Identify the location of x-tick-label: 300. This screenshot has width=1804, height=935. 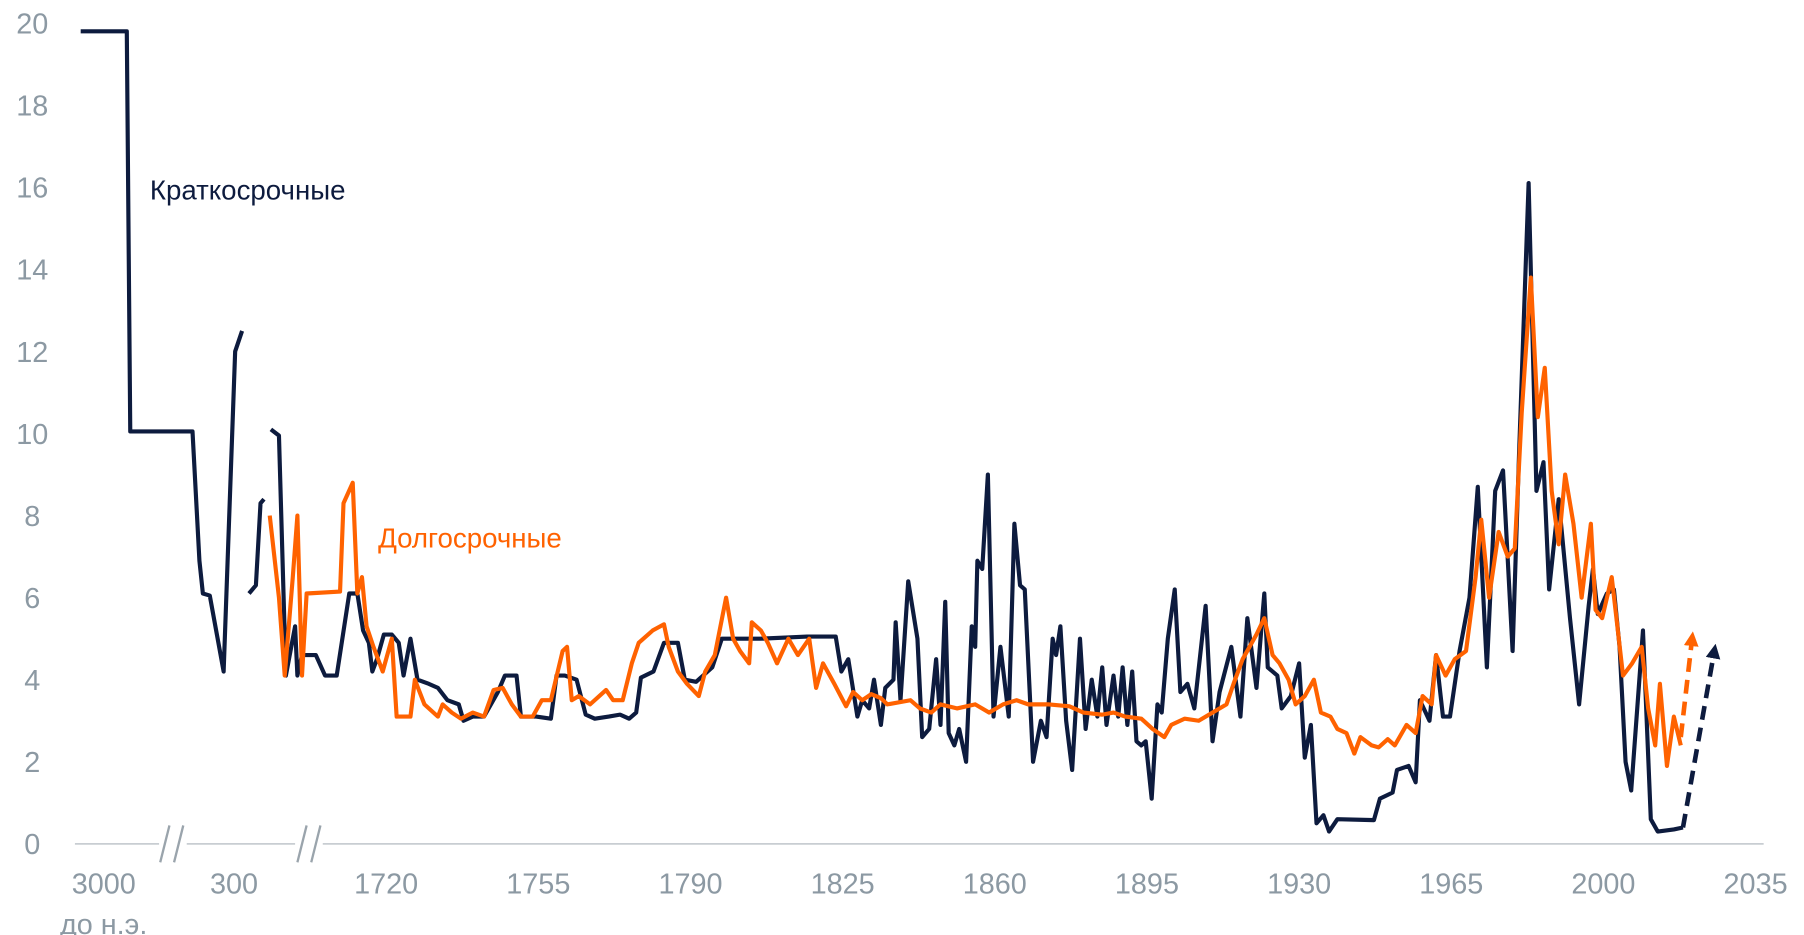
(234, 884).